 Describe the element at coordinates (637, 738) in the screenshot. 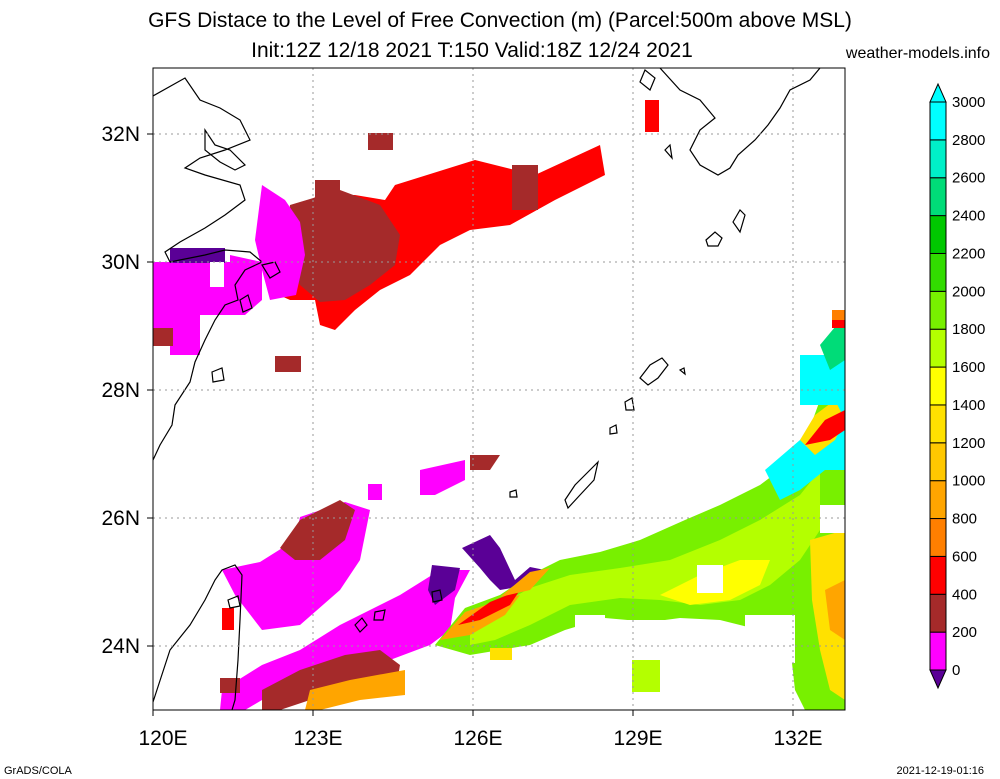

I see `lon-tick-label: 129E` at that location.